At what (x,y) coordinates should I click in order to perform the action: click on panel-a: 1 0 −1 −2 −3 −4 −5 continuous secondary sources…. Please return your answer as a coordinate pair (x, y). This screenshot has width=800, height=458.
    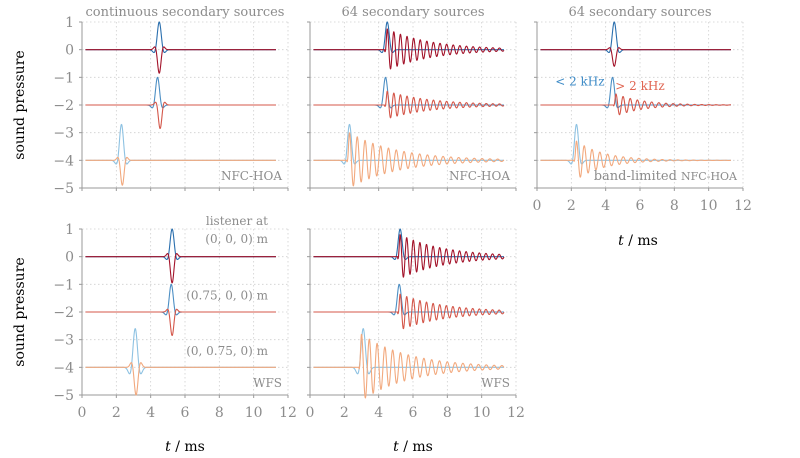
    Looking at the image, I should click on (171, 101).